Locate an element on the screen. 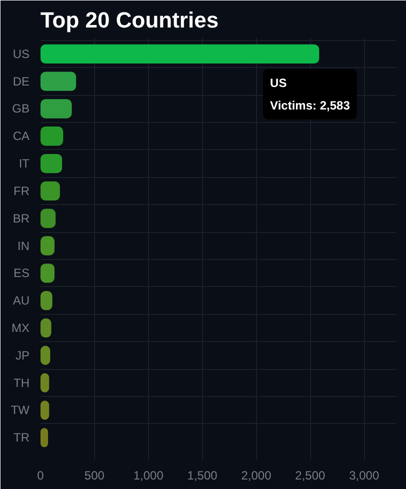 The width and height of the screenshot is (406, 489). chart-title: Top 20 Countries is located at coordinates (129, 20).